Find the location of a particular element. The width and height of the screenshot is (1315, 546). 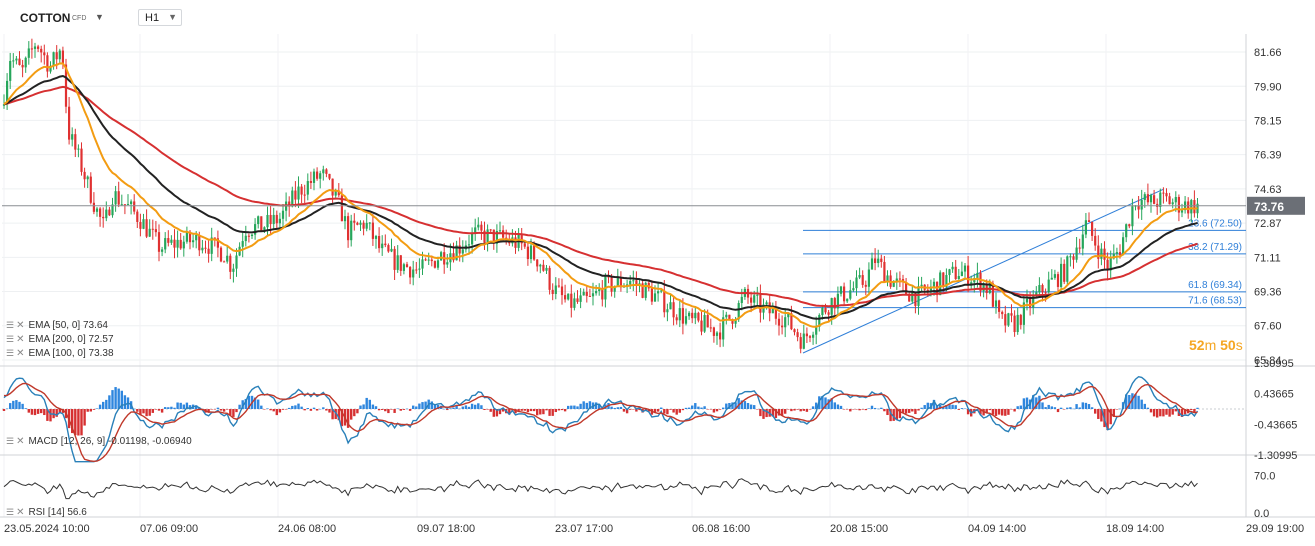

symbol-name: COTTON is located at coordinates (45, 18).